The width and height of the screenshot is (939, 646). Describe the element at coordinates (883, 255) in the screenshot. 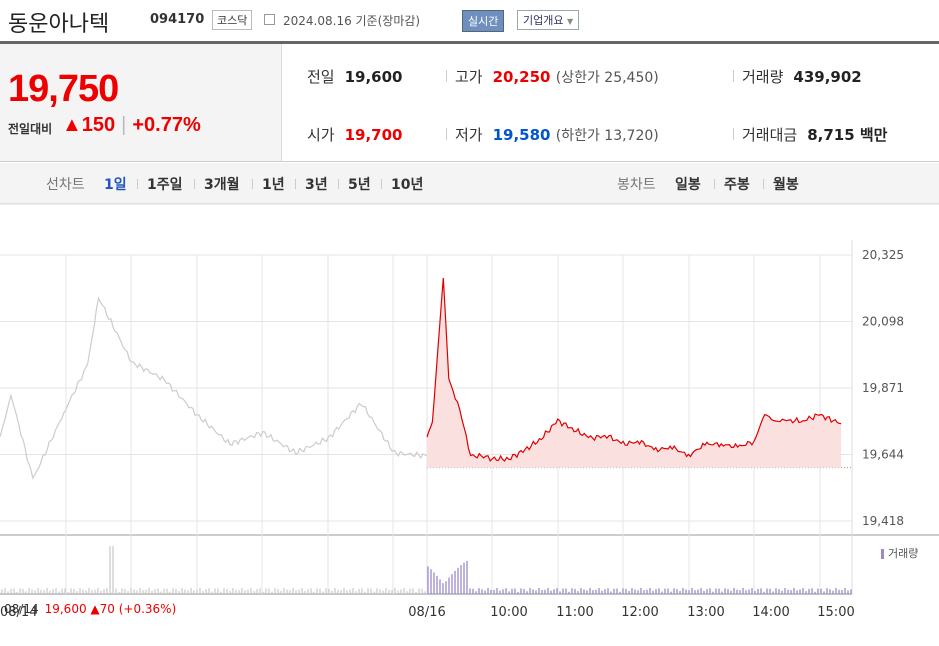

I see `y-tick-label: 20,325` at that location.